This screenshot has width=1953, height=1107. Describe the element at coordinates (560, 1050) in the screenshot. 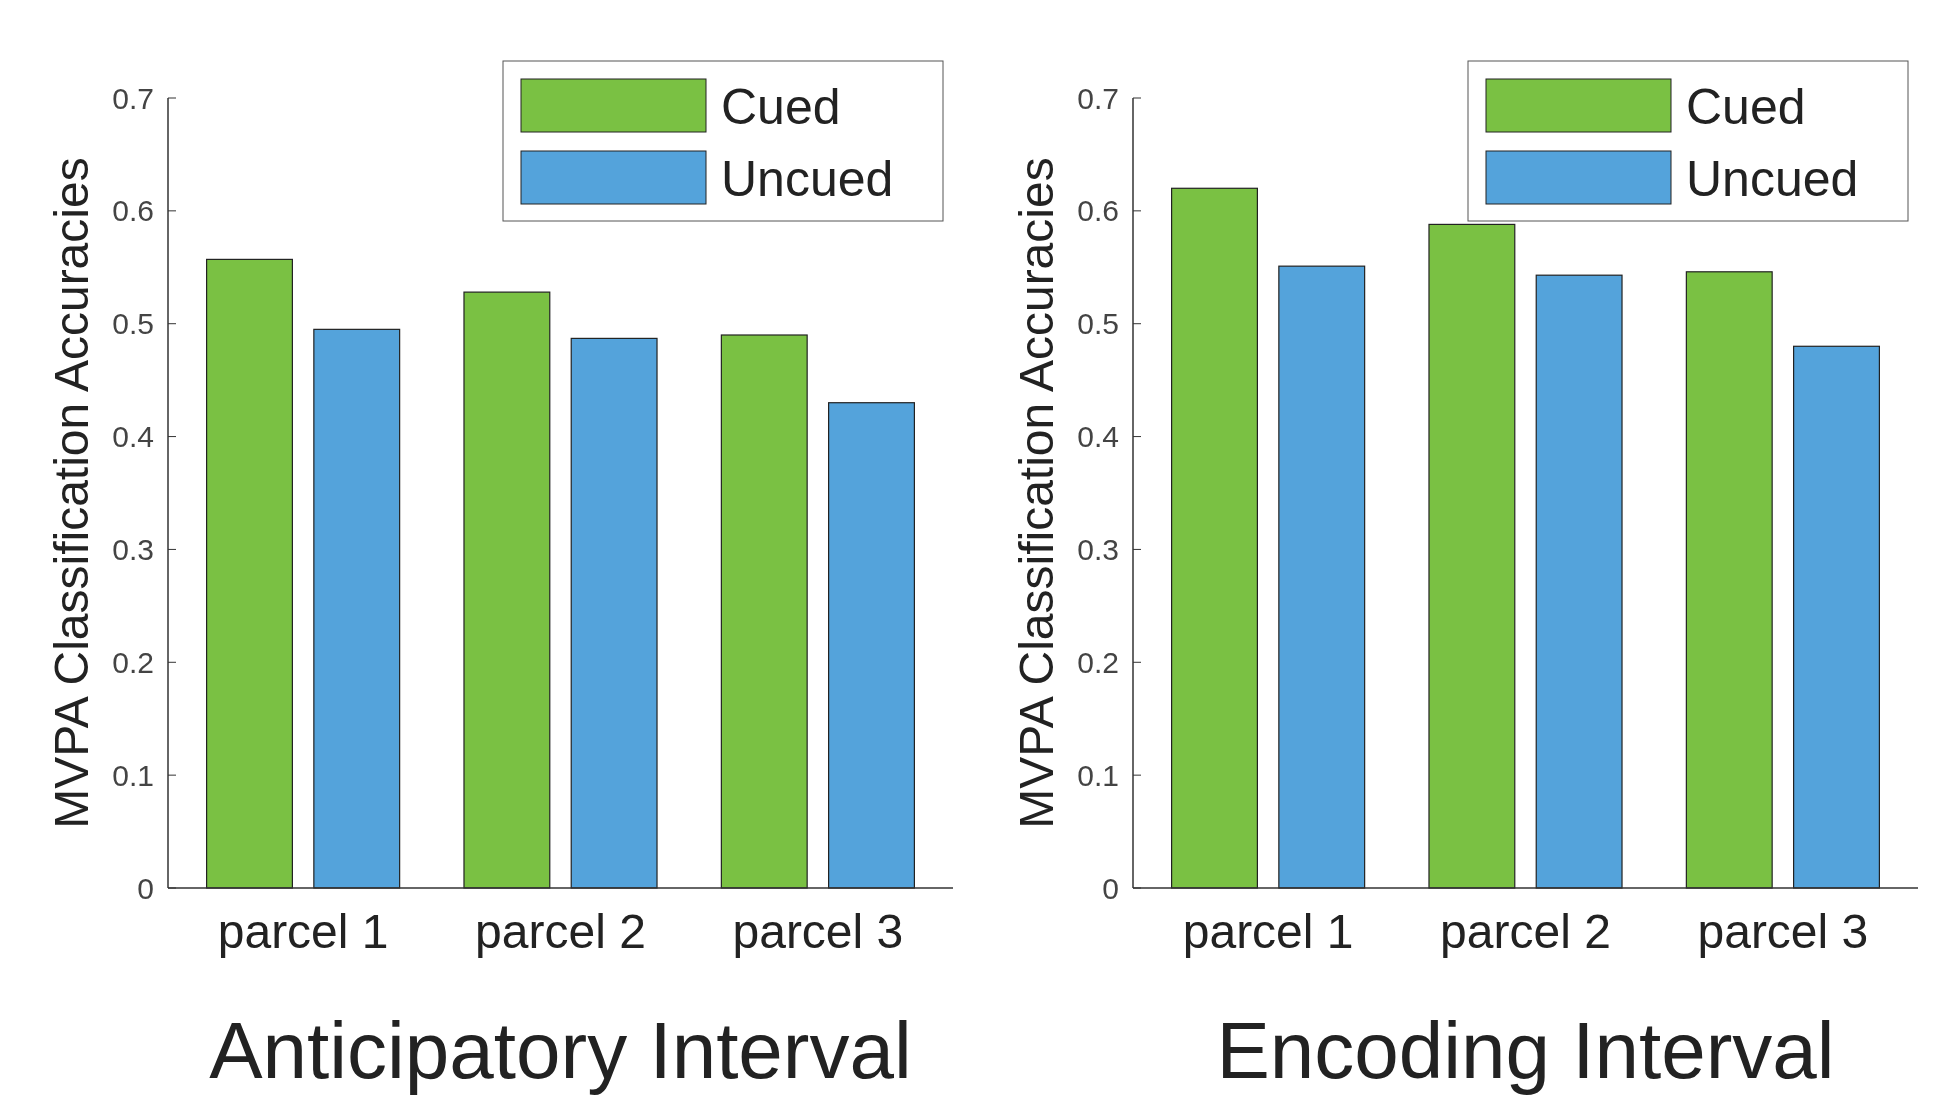

I see `text: Anticipatory Interval` at that location.